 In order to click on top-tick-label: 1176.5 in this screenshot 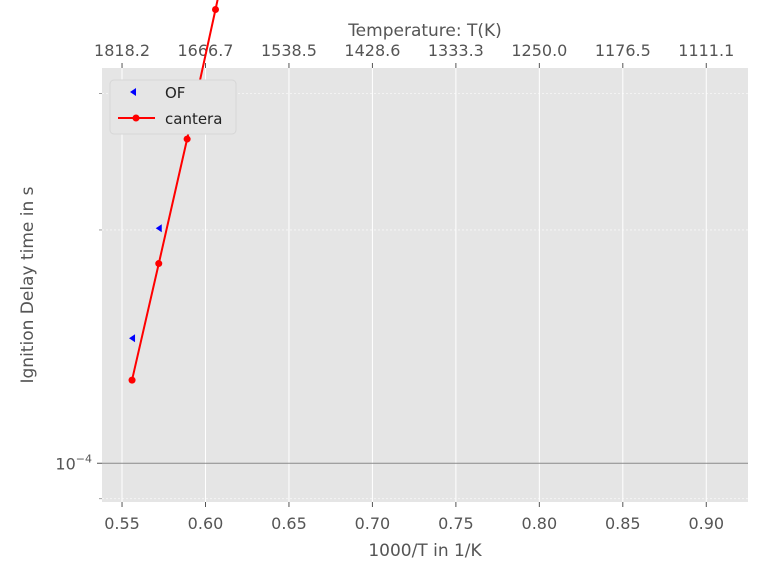, I will do `click(623, 50)`.